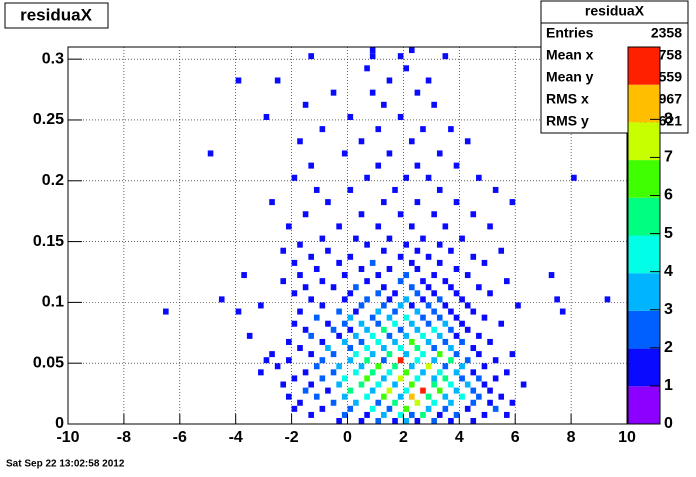 The height and width of the screenshot is (477, 696). What do you see at coordinates (53, 302) in the screenshot?
I see `y-tick-label: 0.1` at bounding box center [53, 302].